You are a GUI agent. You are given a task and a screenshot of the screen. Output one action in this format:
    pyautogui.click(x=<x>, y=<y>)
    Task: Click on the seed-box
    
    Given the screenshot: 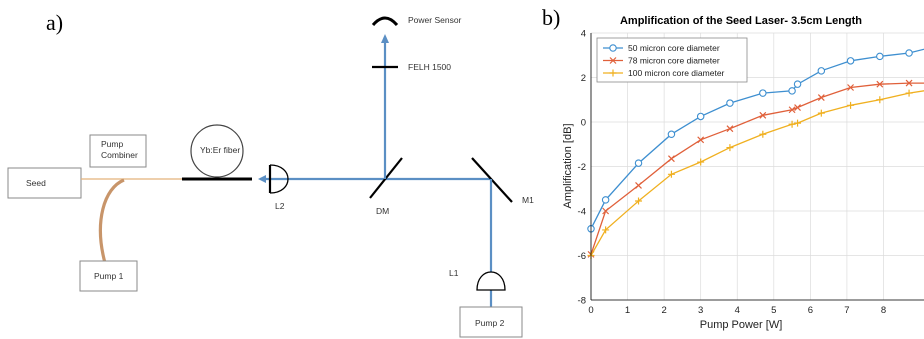 What is the action you would take?
    pyautogui.click(x=44, y=183)
    